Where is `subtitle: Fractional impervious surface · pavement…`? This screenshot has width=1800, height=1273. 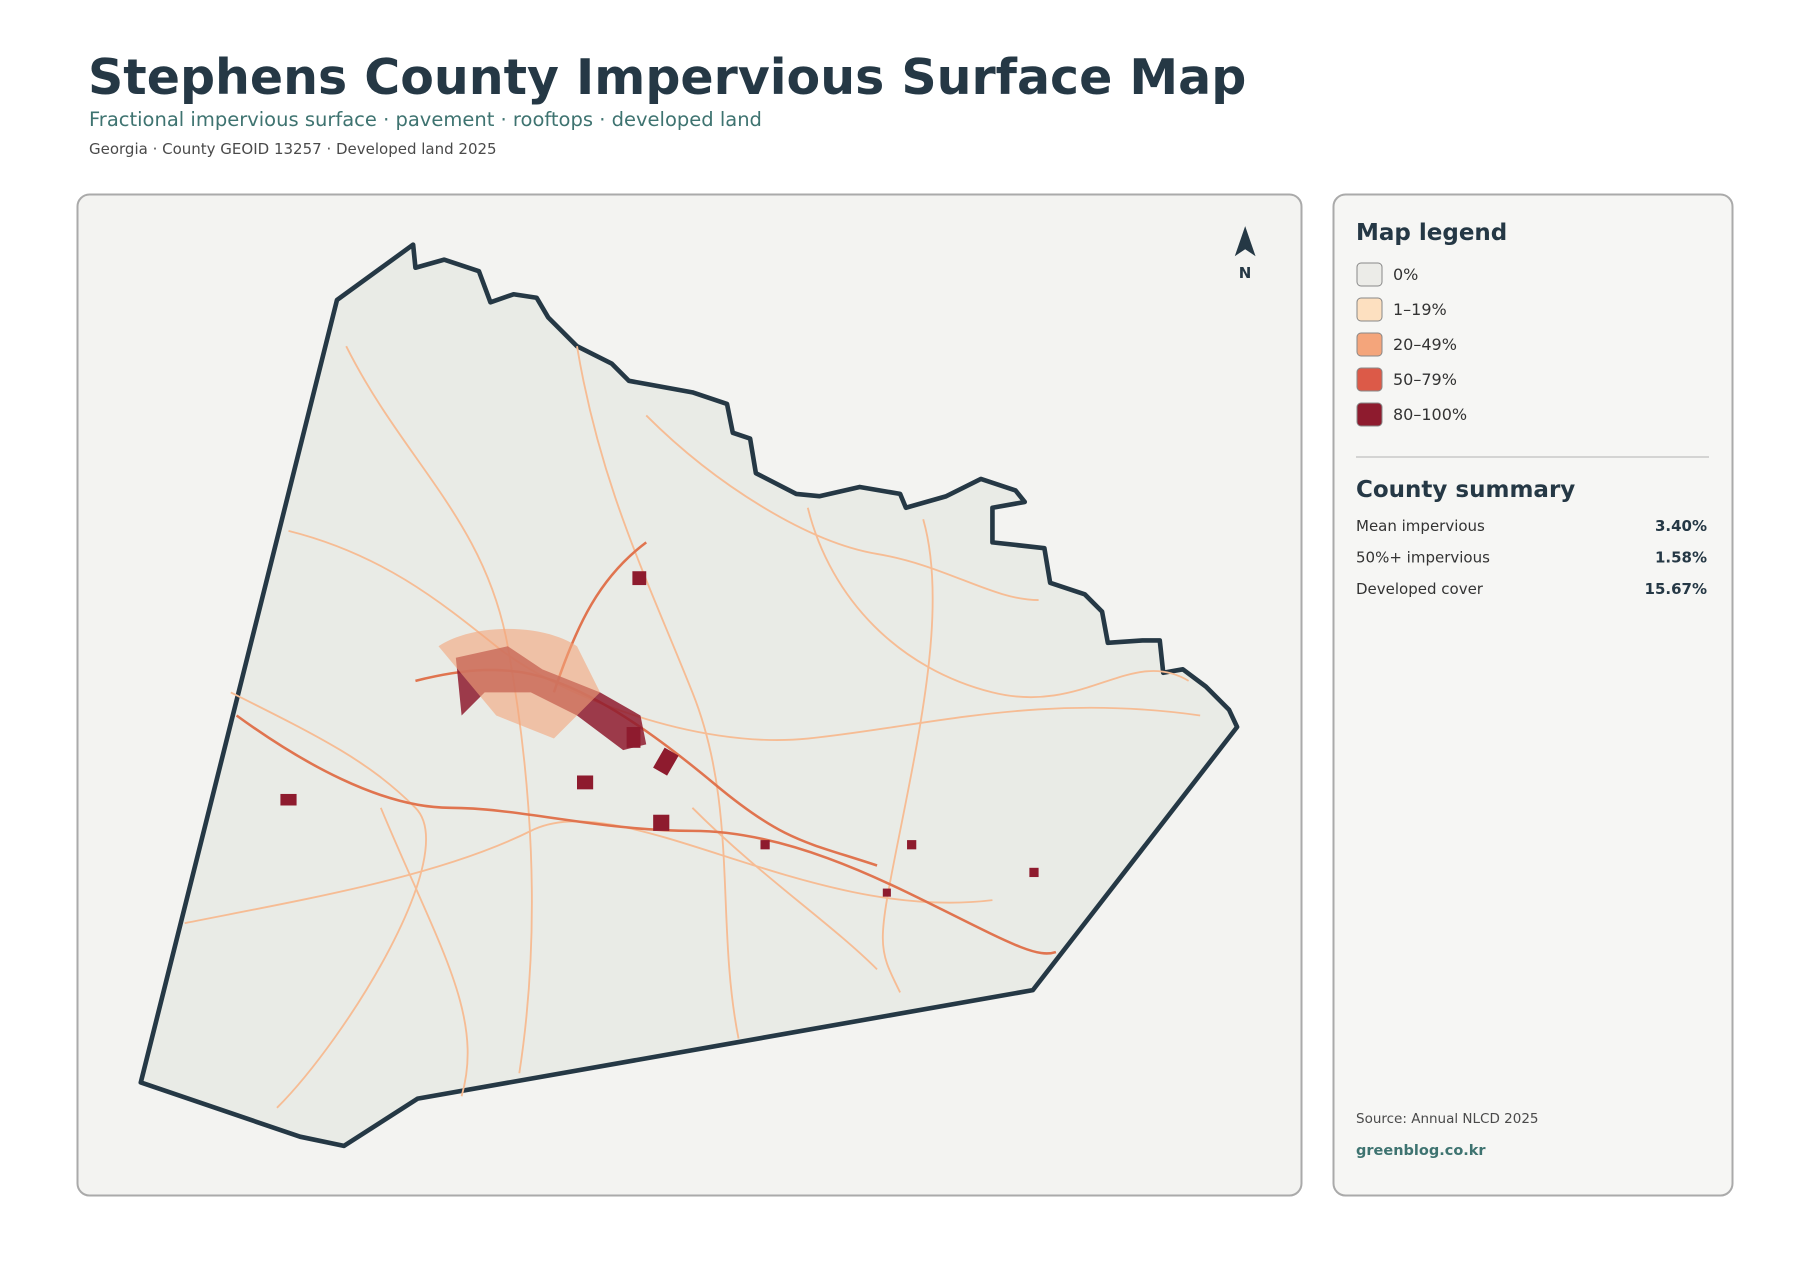
subtitle: Fractional impervious surface · pavement… is located at coordinates (425, 119).